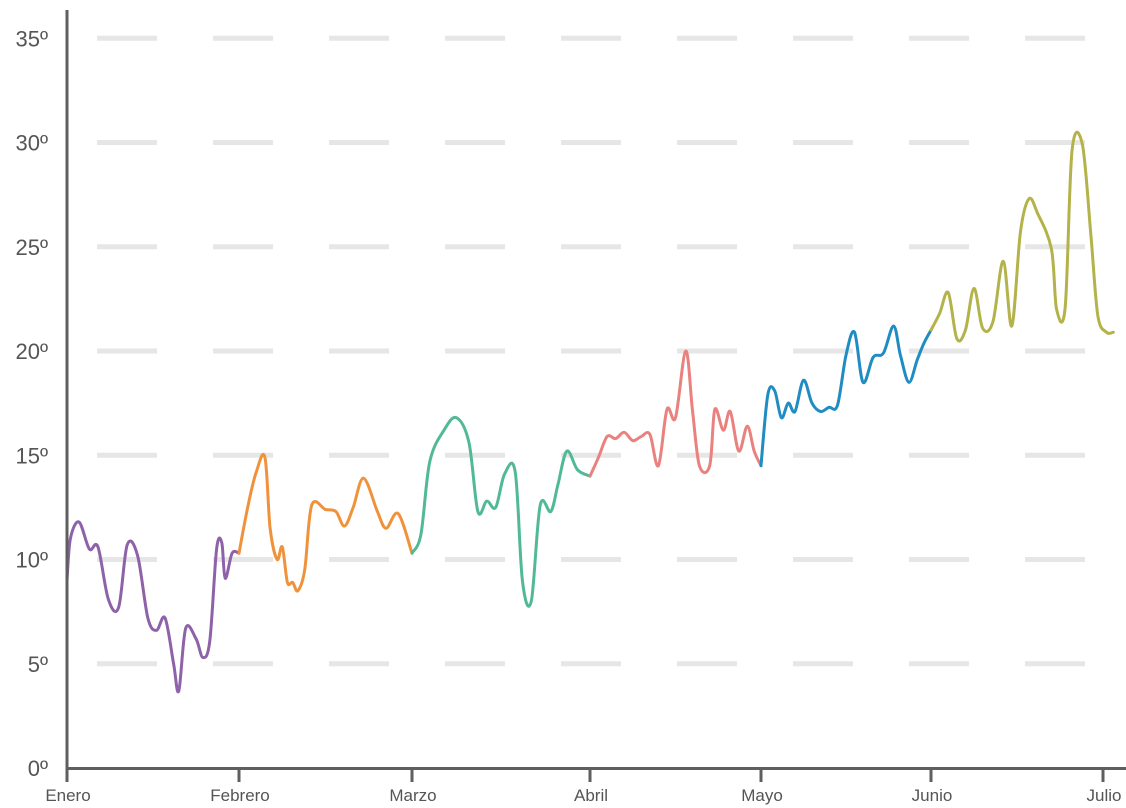 The height and width of the screenshot is (808, 1126). Describe the element at coordinates (31, 351) in the screenshot. I see `y-tick-label: 20º` at that location.